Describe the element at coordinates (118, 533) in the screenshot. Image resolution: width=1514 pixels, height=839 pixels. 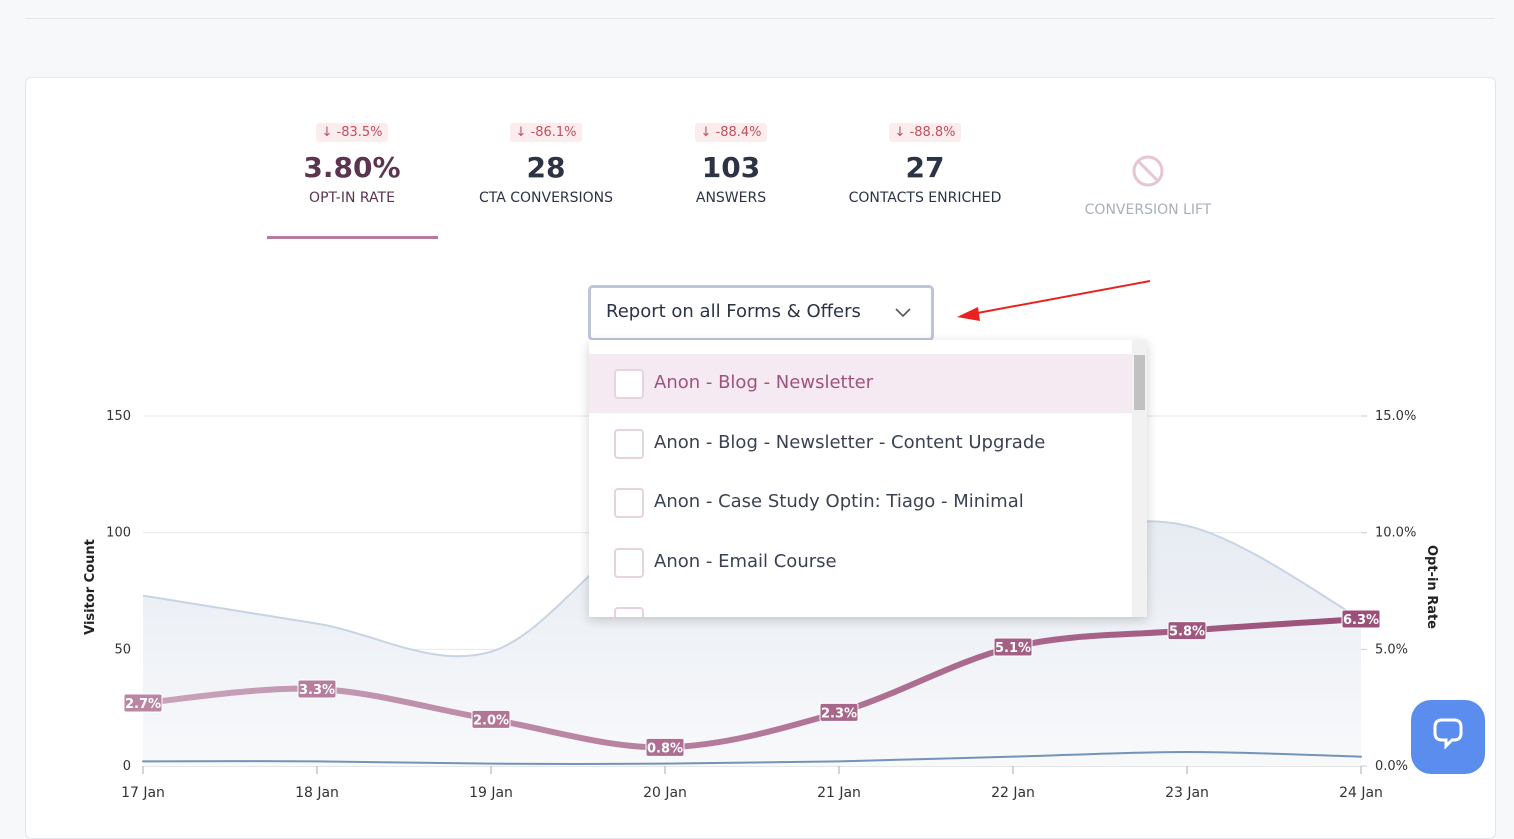
I see `y-tick-label: 100` at that location.